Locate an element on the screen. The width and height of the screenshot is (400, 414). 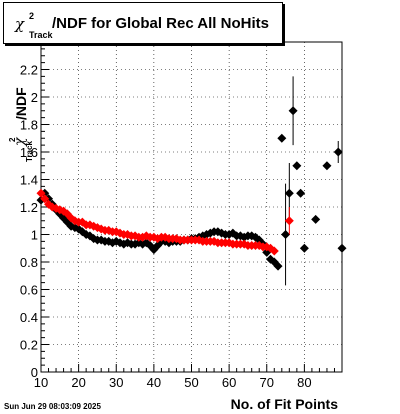
ylabel-subscript: Track is located at coordinates (29, 151).